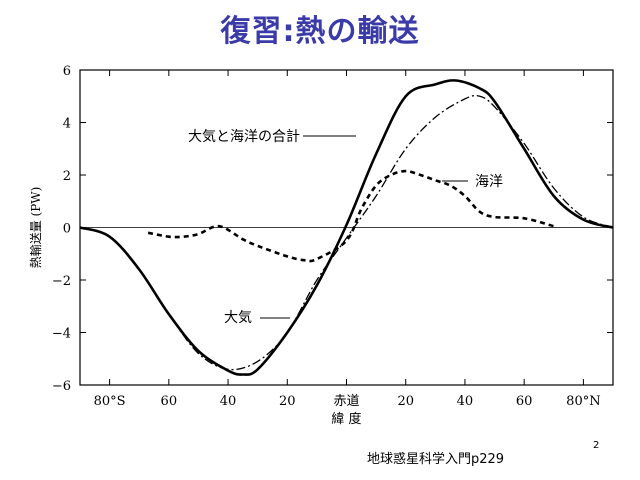  What do you see at coordinates (61, 334) in the screenshot?
I see `y-tick-label: −4` at bounding box center [61, 334].